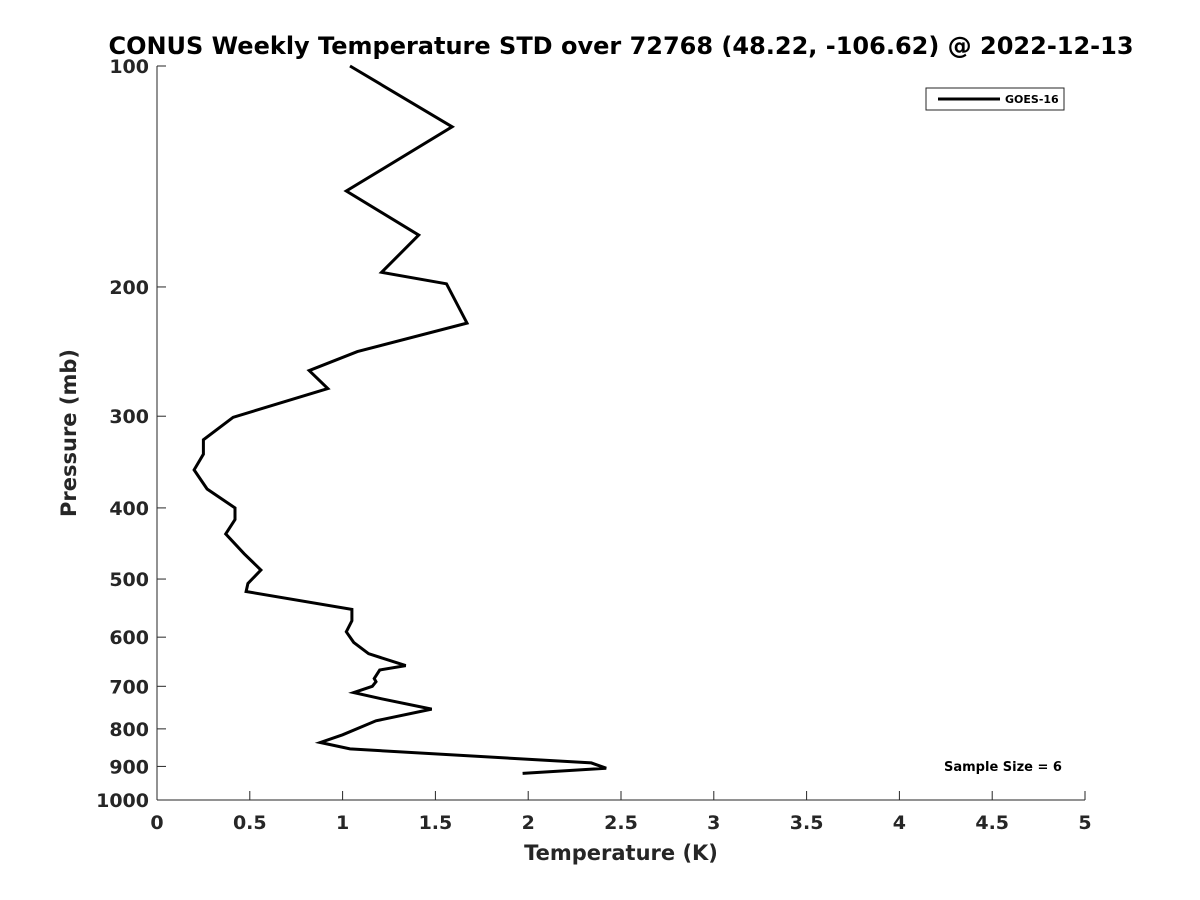 This screenshot has width=1200, height=900. I want to click on x-tick-label: 5, so click(1084, 823).